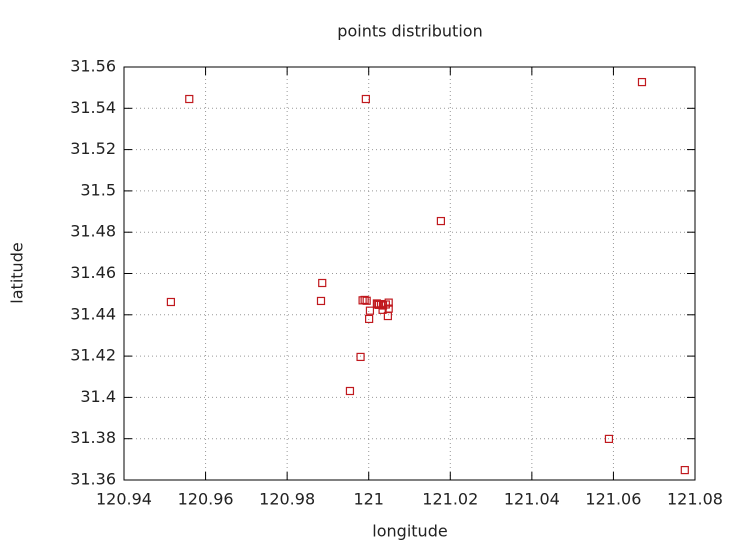 The width and height of the screenshot is (737, 554). What do you see at coordinates (695, 499) in the screenshot?
I see `x-tick-label: 121.08` at bounding box center [695, 499].